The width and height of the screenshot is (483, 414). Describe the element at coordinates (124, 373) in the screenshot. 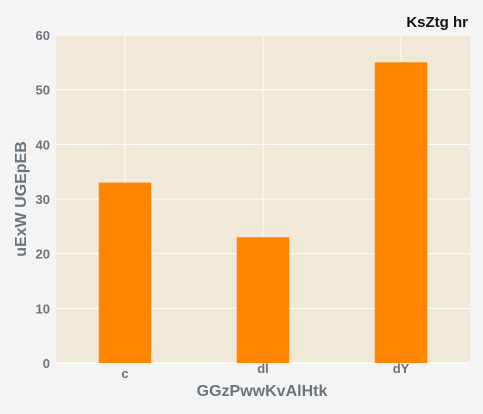

I see `x-tick-label-0: c` at that location.